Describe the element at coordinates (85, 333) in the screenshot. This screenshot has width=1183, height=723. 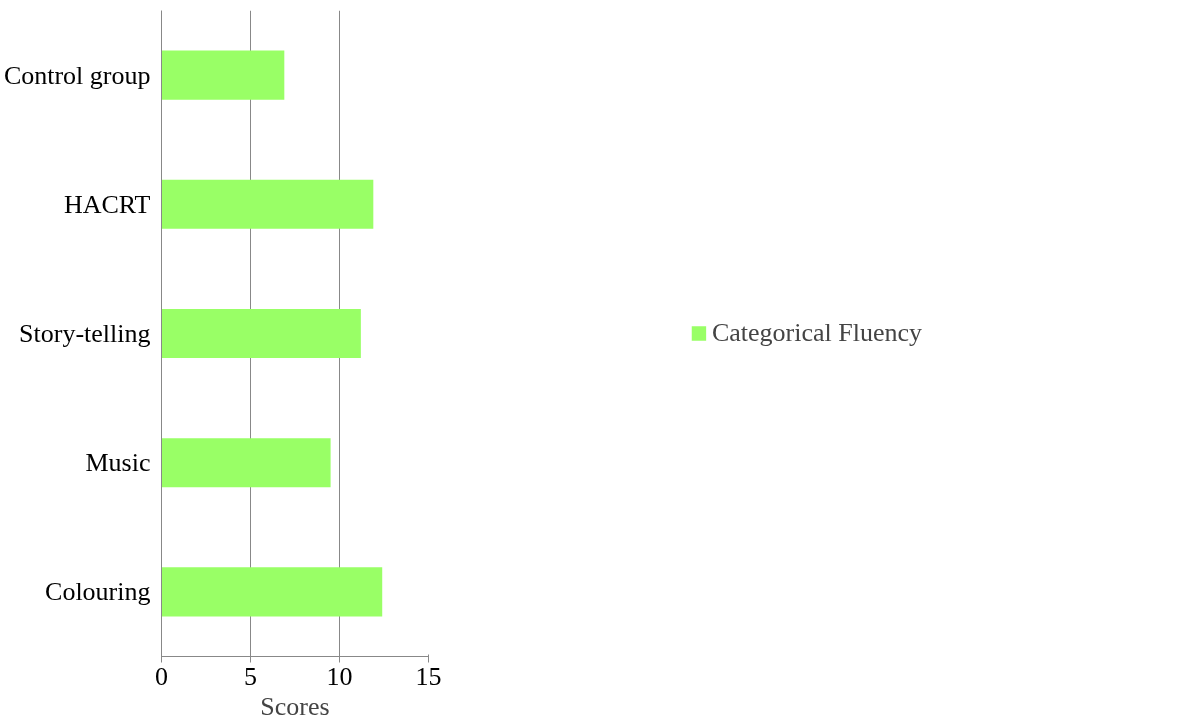
I see `y-tick-label: Story-telling` at that location.